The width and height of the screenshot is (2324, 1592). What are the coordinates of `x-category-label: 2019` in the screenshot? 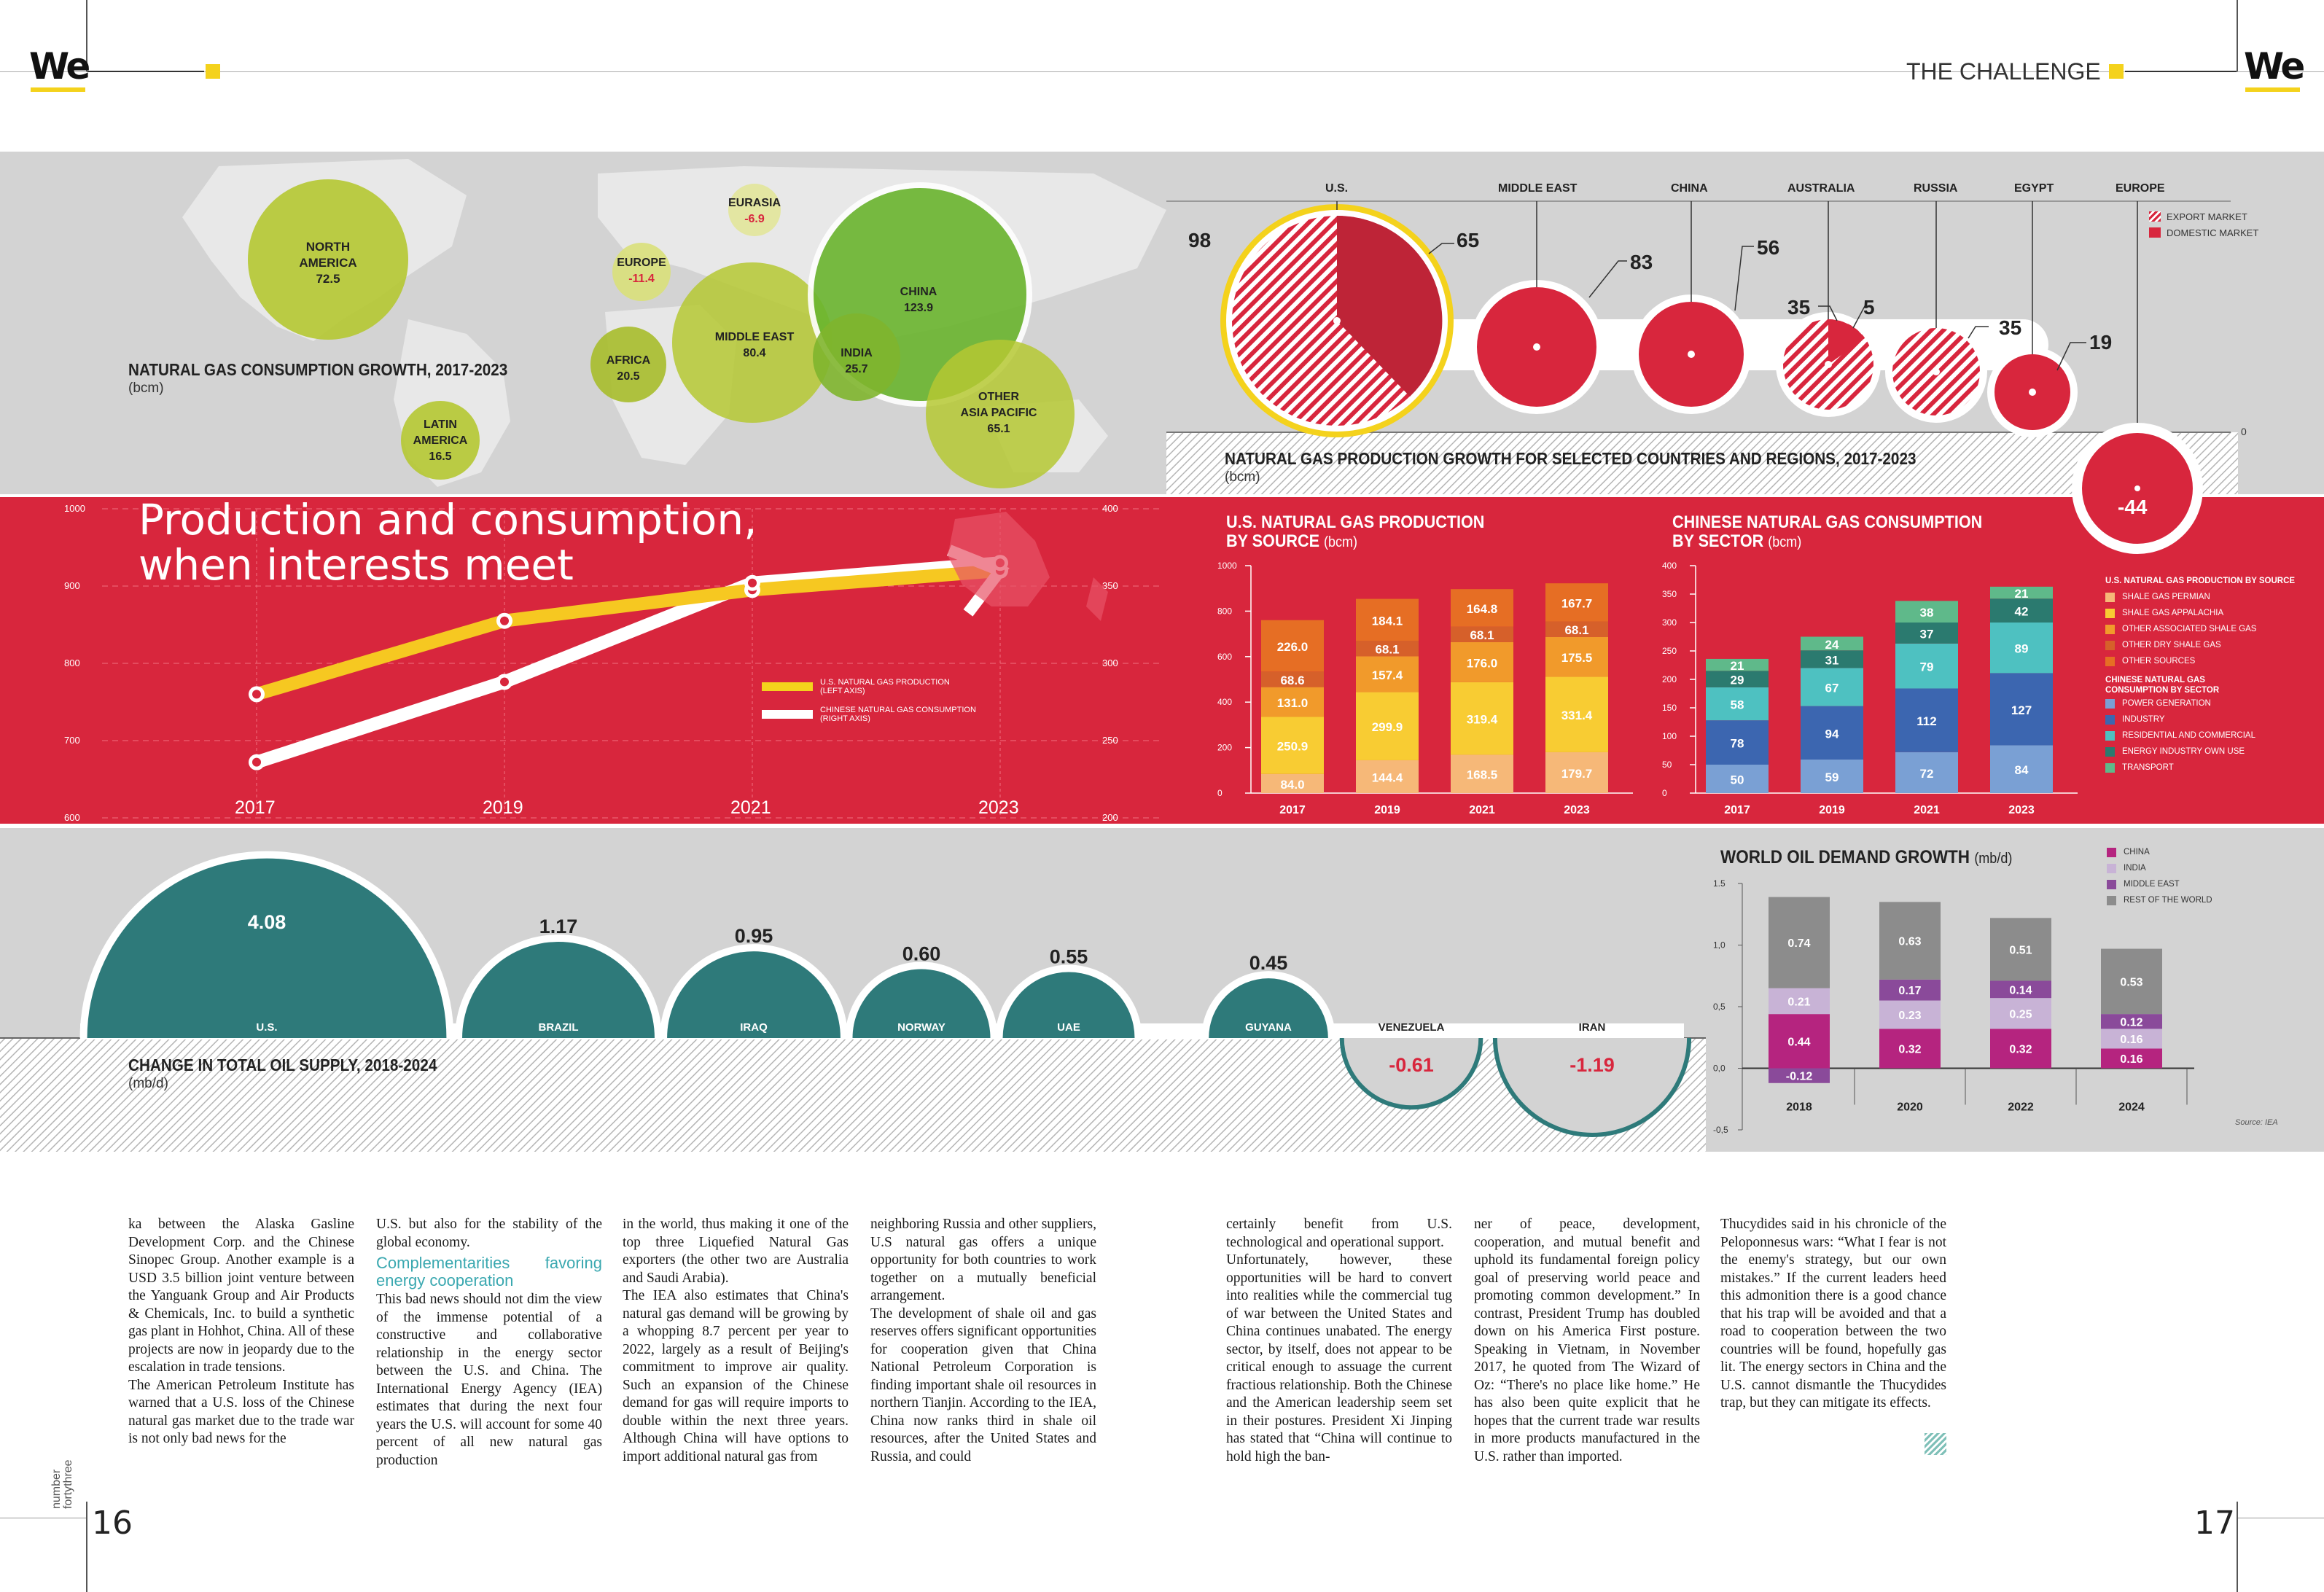 It's located at (1387, 810).